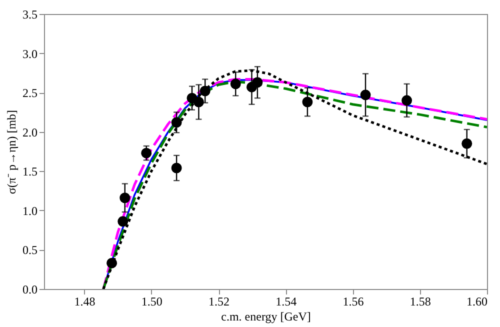  What do you see at coordinates (219, 301) in the screenshot?
I see `x-tick-label: 1.52` at bounding box center [219, 301].